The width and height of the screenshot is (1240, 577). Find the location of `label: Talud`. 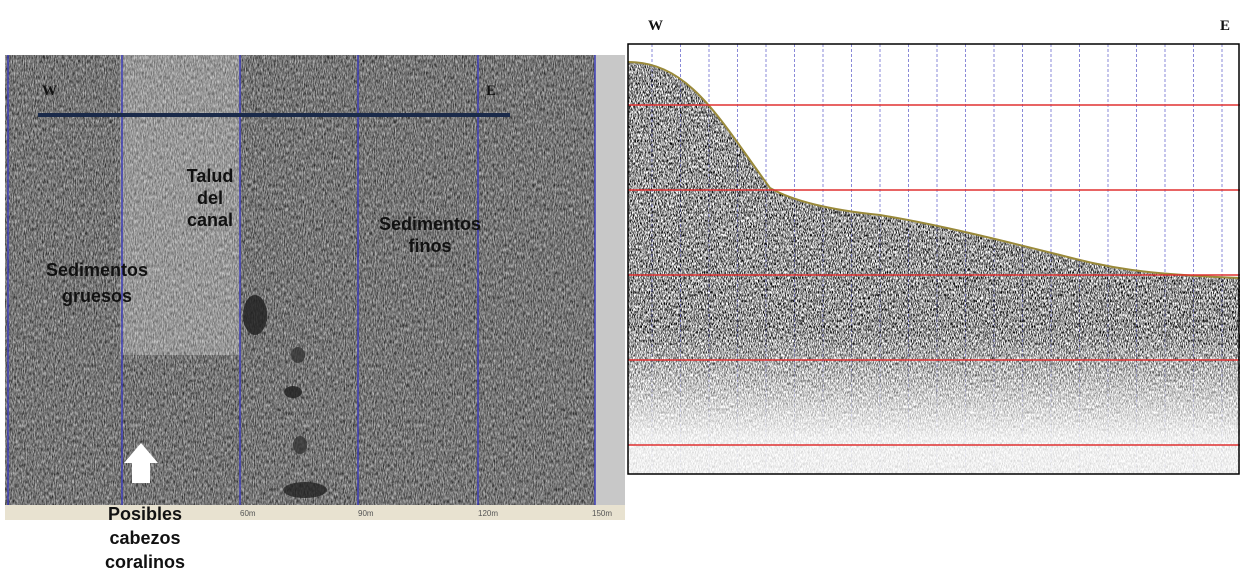

label: Talud is located at coordinates (210, 176).